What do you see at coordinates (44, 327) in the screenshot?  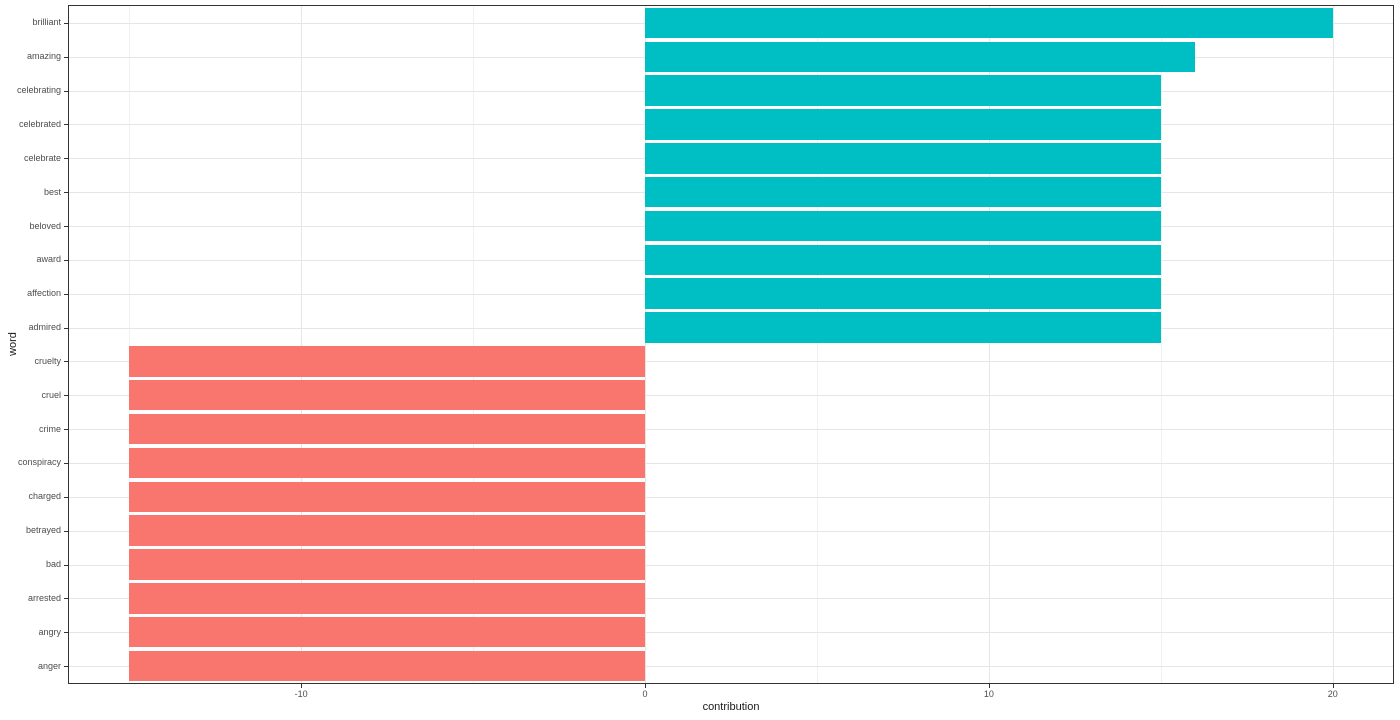 I see `y-axis-label-admired: admired` at bounding box center [44, 327].